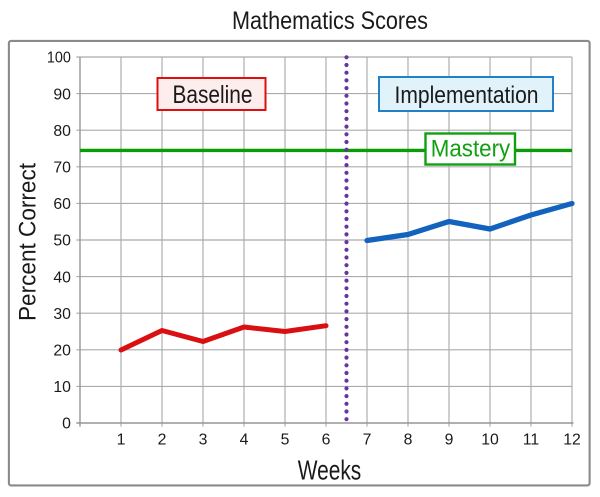 This screenshot has height=497, width=600. I want to click on svg-text: Mastery, so click(471, 148).